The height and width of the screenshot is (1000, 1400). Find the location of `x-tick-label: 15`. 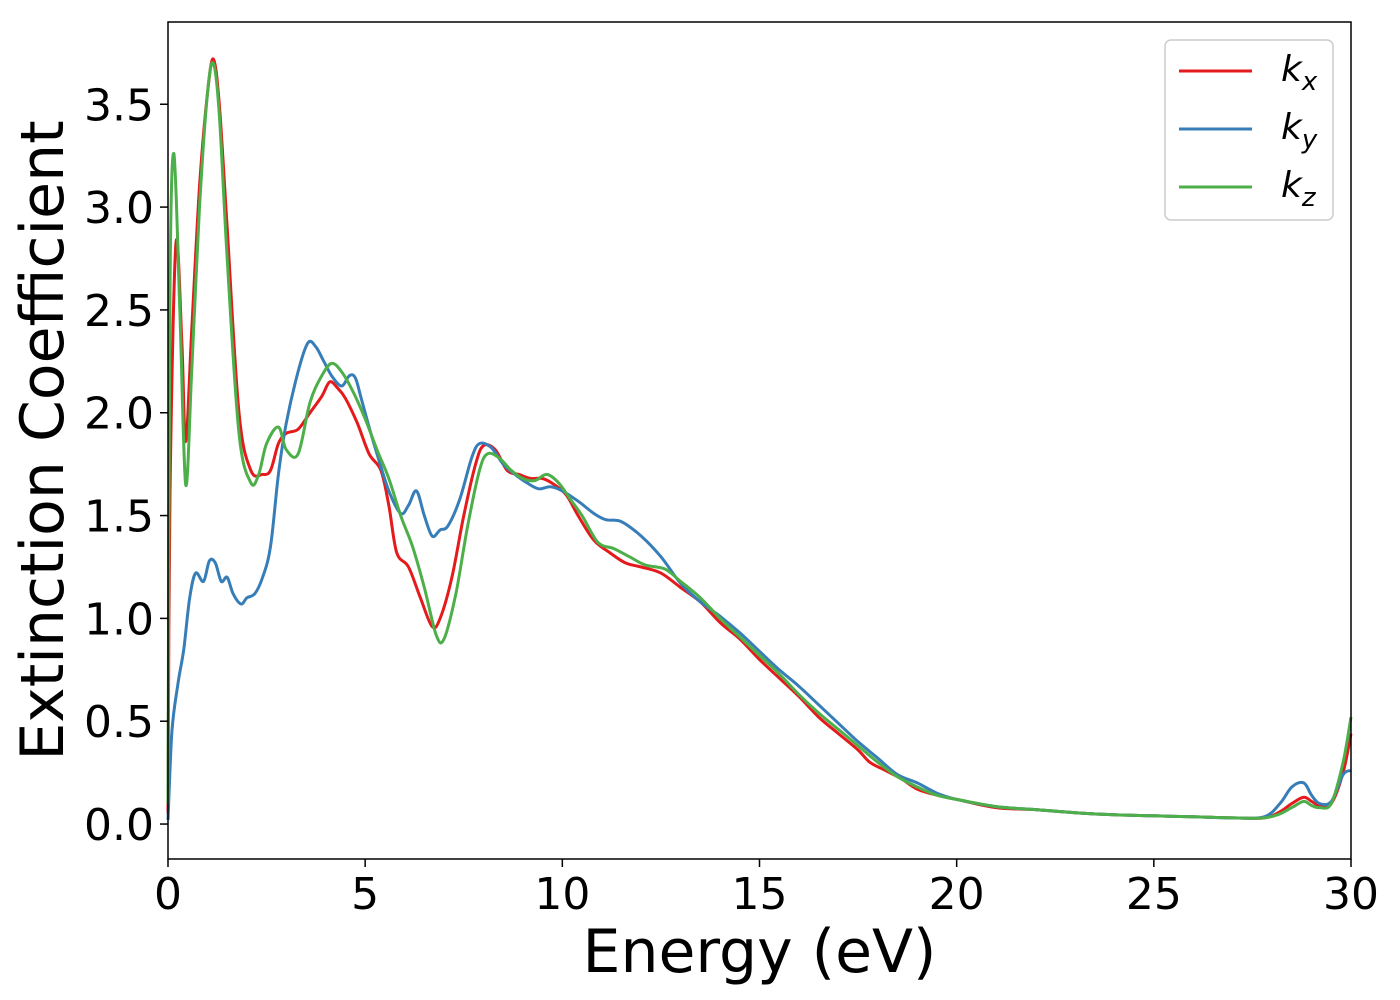

x-tick-label: 15 is located at coordinates (760, 894).